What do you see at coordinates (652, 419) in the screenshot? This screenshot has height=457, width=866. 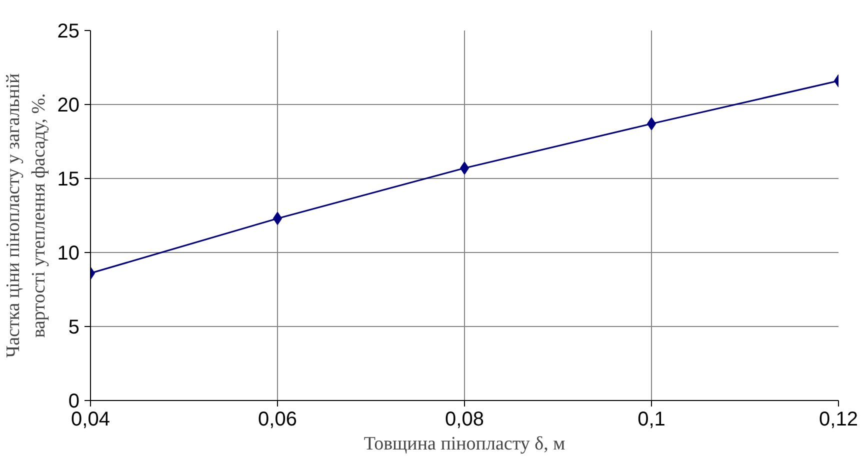 I see `x-tick-label: 0,1` at bounding box center [652, 419].